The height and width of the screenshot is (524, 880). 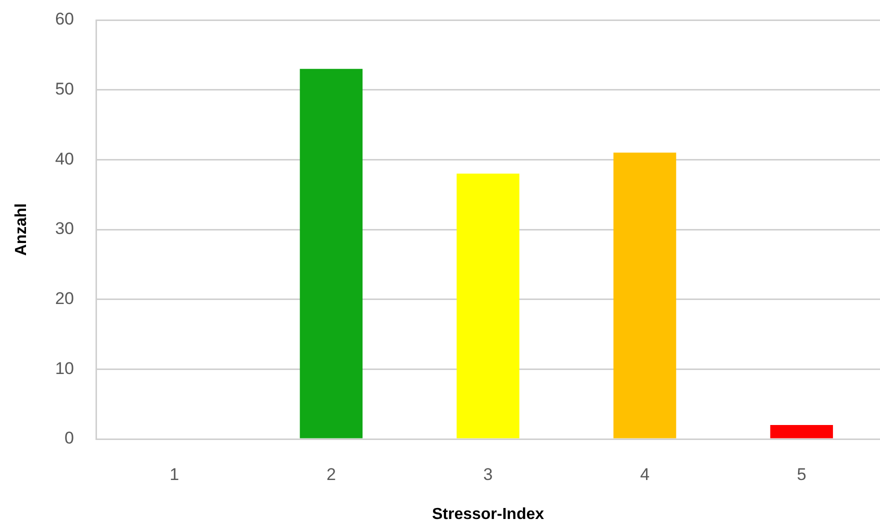 I want to click on y-tick-label: 60, so click(x=64, y=19).